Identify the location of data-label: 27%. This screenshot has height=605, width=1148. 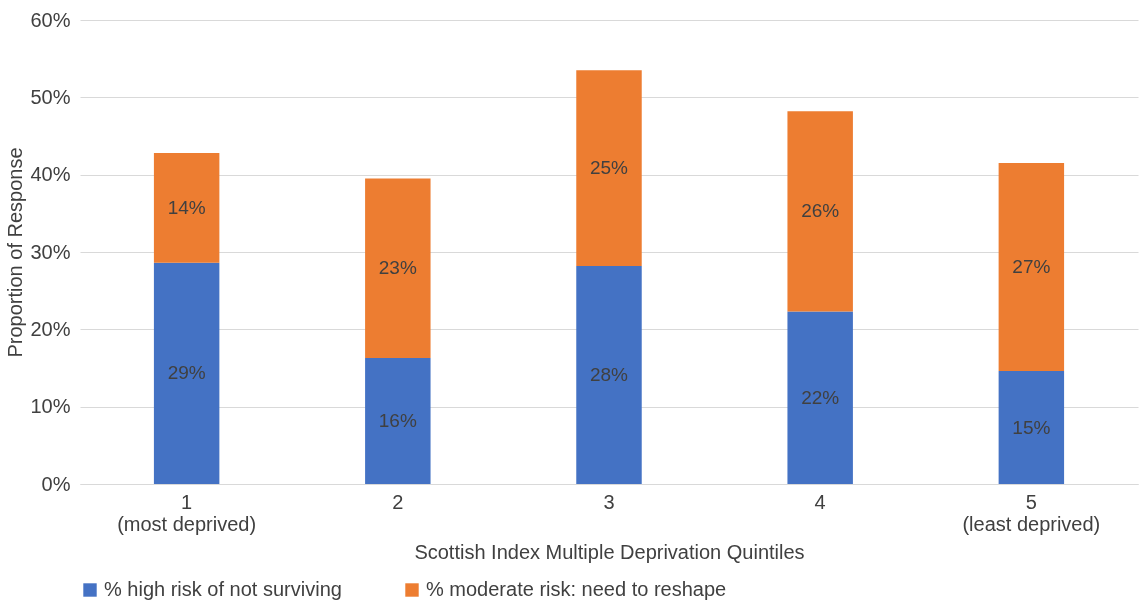
(1031, 267).